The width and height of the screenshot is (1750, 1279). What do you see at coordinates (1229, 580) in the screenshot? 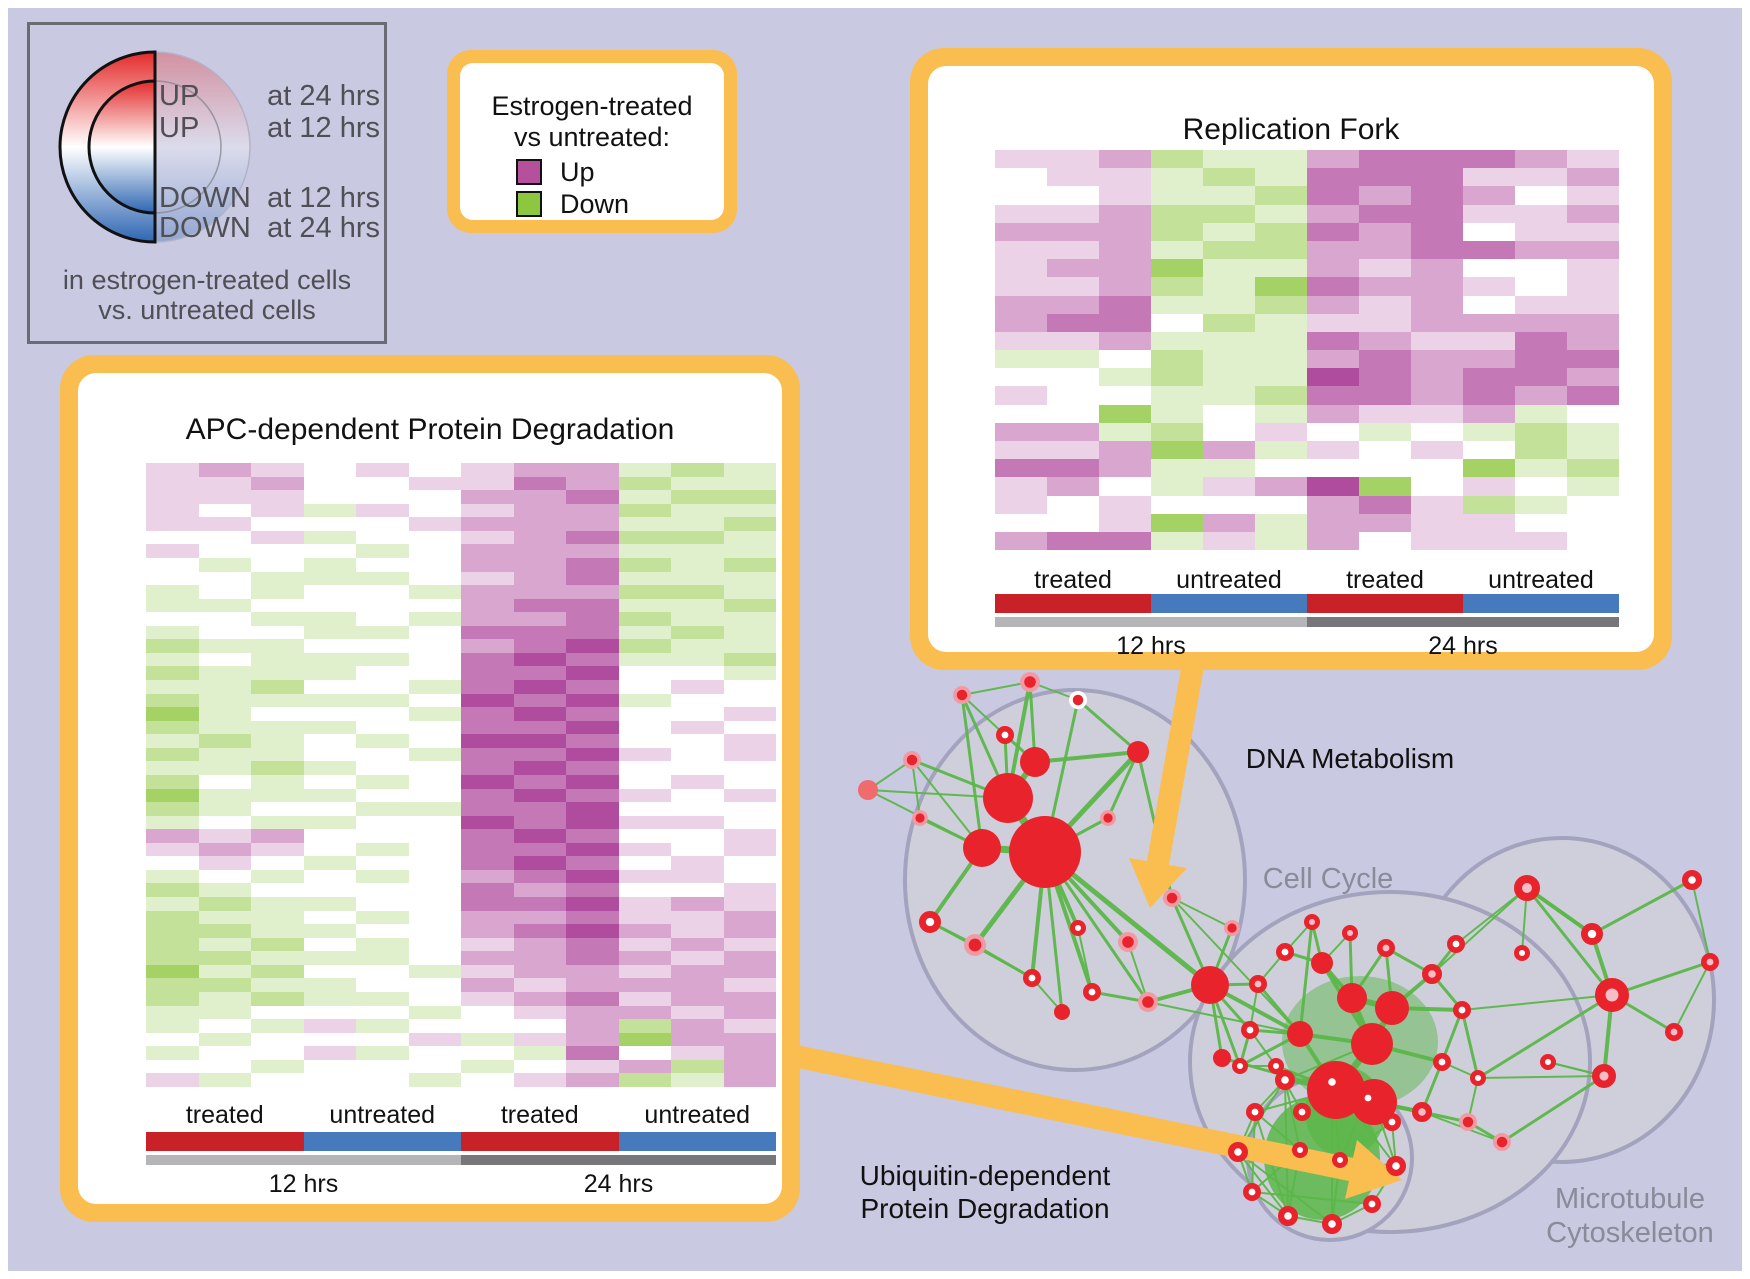
I see `rep-group-untreated-12: untreated` at bounding box center [1229, 580].